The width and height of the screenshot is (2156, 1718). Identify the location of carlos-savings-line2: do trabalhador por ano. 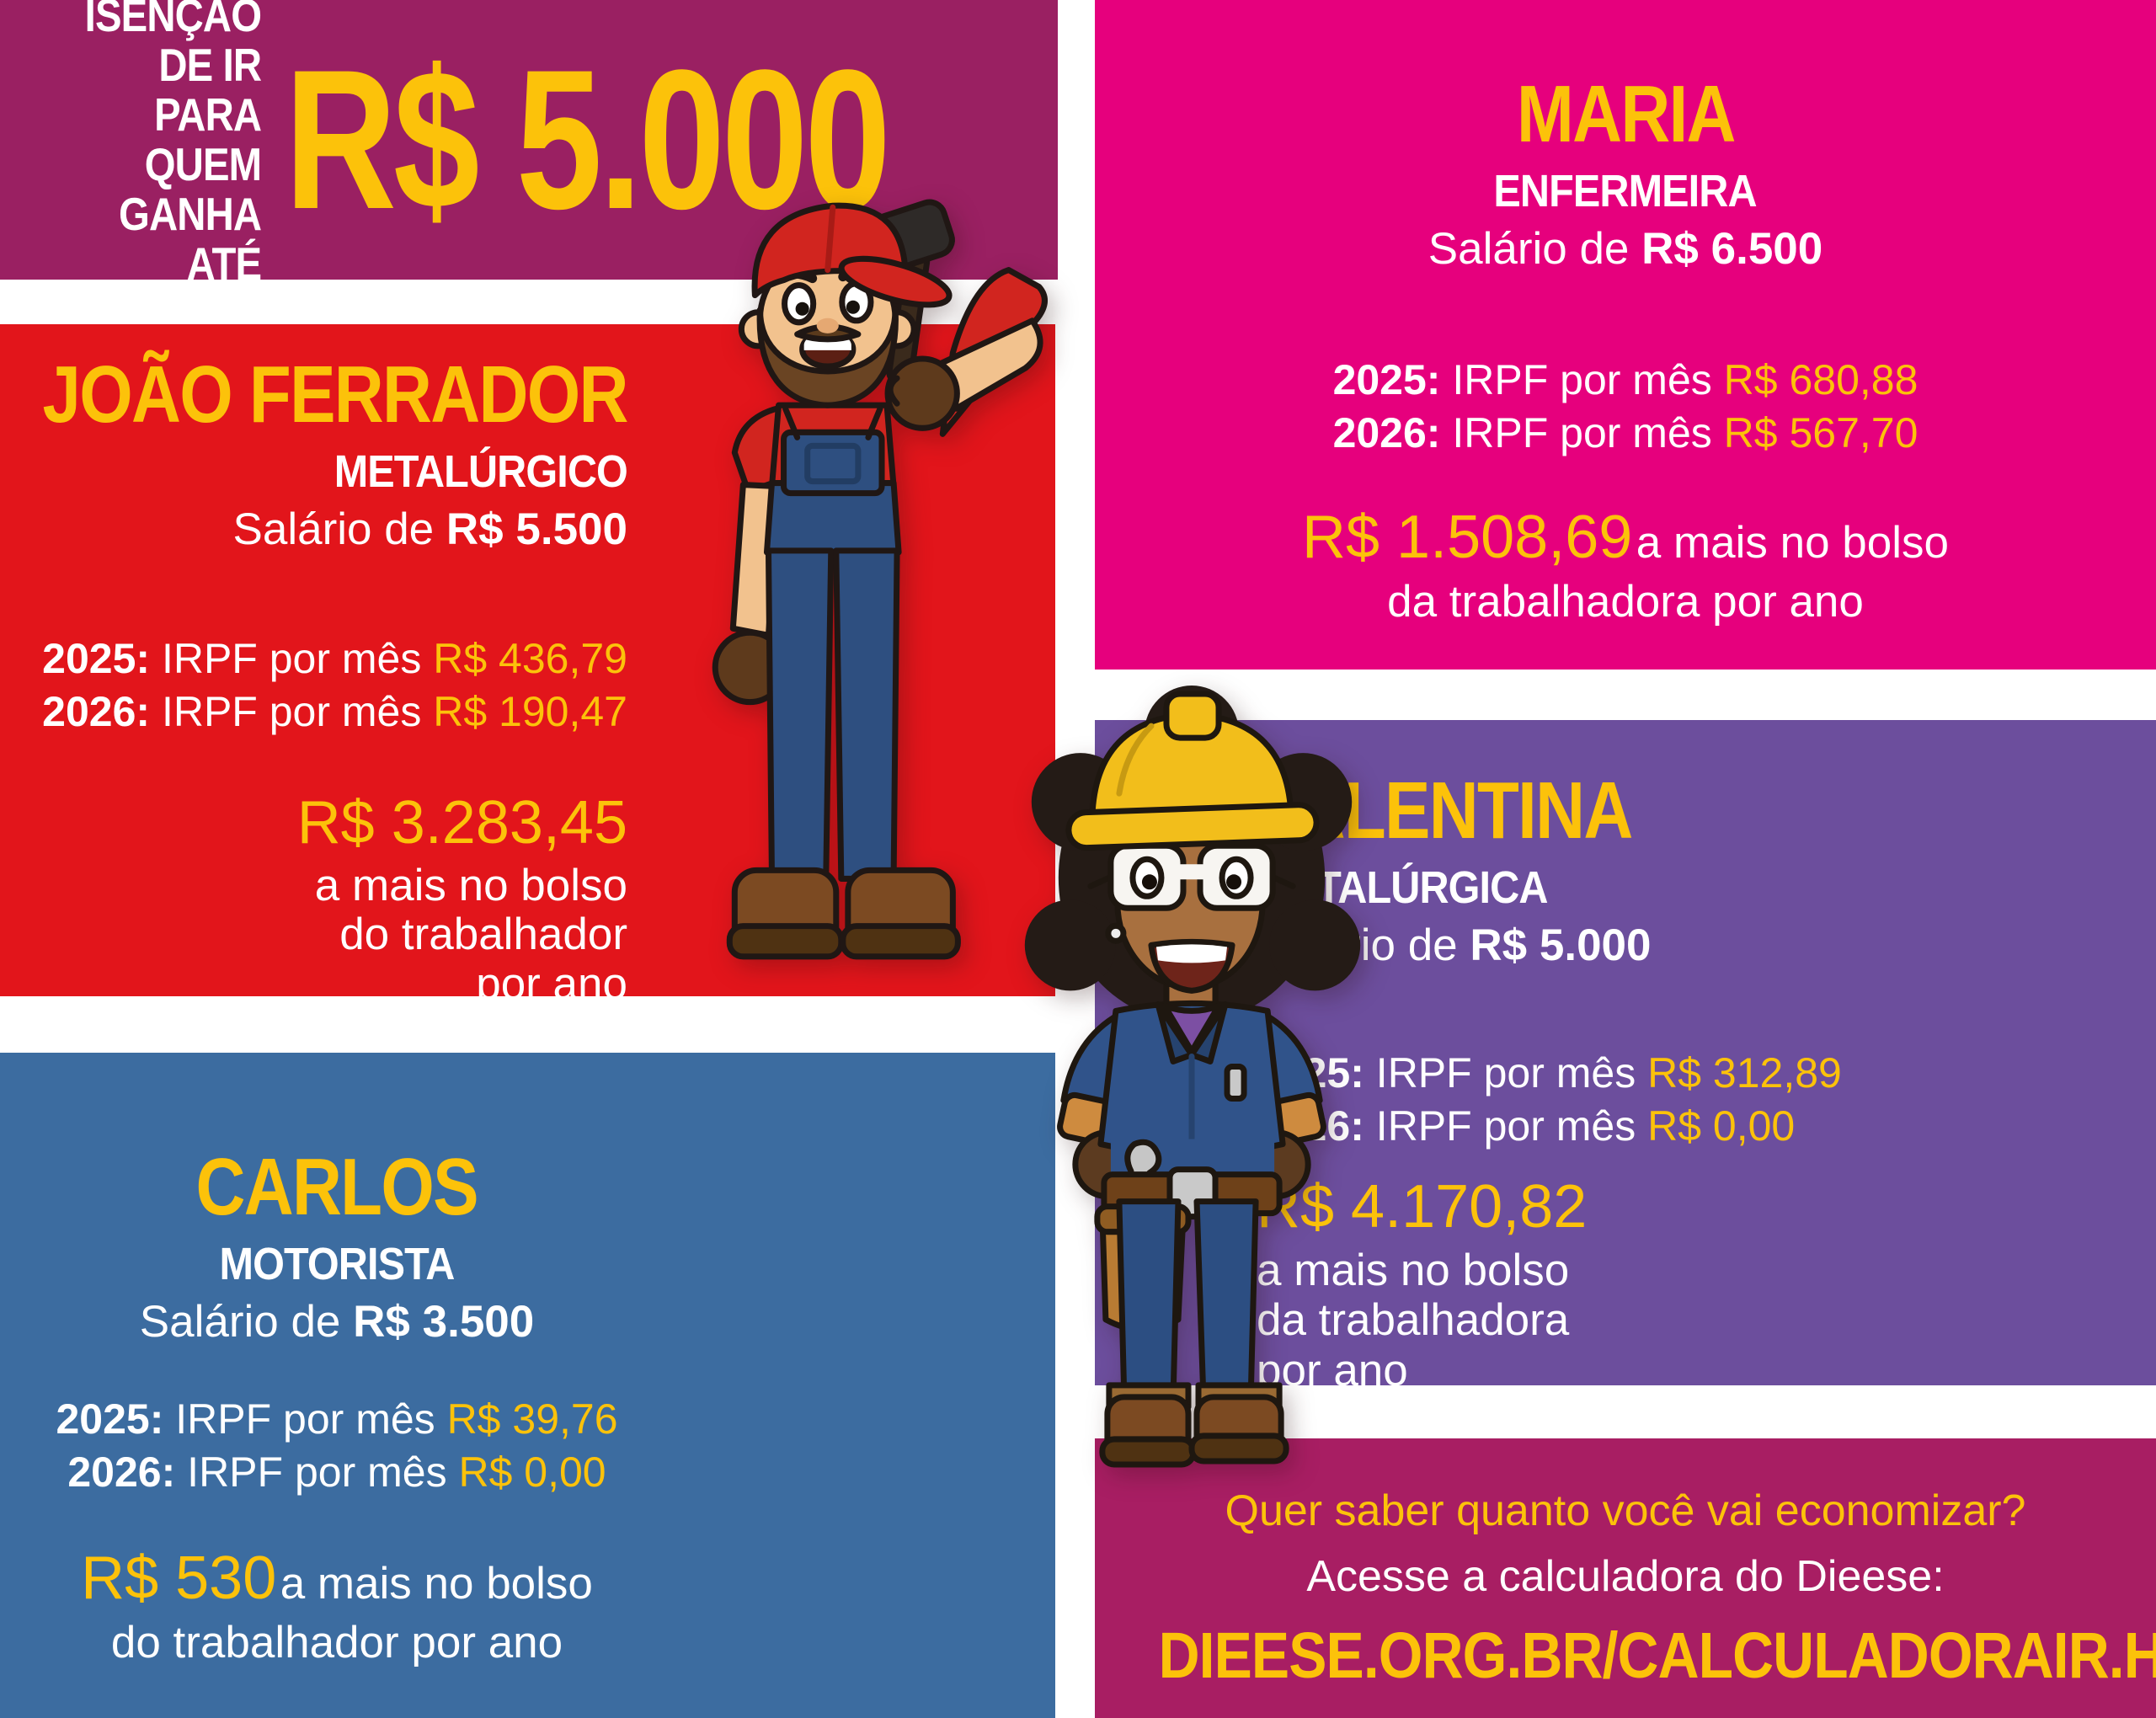
(336, 1643).